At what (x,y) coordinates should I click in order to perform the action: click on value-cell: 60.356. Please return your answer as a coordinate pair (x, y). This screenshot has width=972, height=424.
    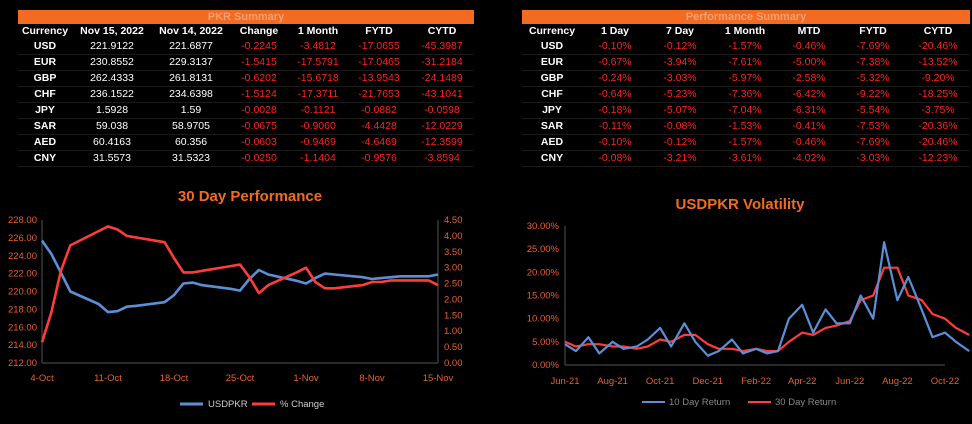
    Looking at the image, I should click on (191, 142).